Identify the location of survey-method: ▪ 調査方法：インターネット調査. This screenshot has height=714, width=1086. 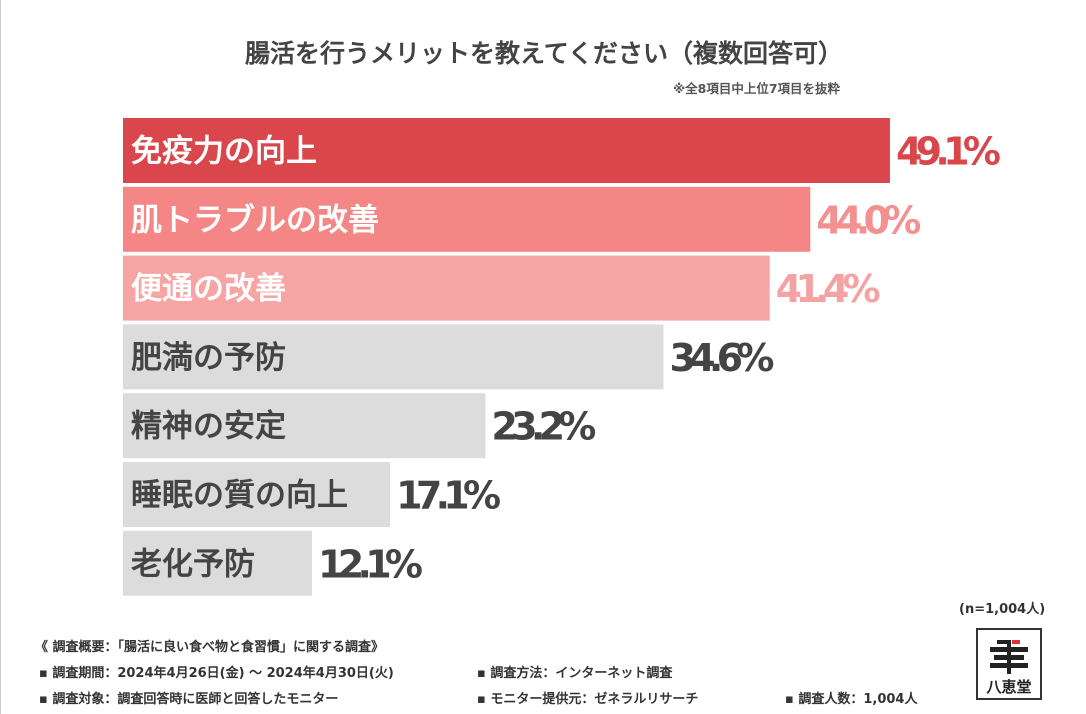
(575, 673).